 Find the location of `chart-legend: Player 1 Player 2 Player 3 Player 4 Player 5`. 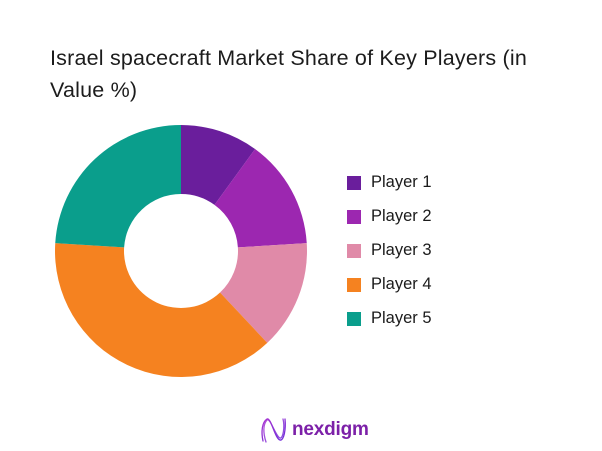

chart-legend: Player 1 Player 2 Player 3 Player 4 Player 5 is located at coordinates (389, 250).